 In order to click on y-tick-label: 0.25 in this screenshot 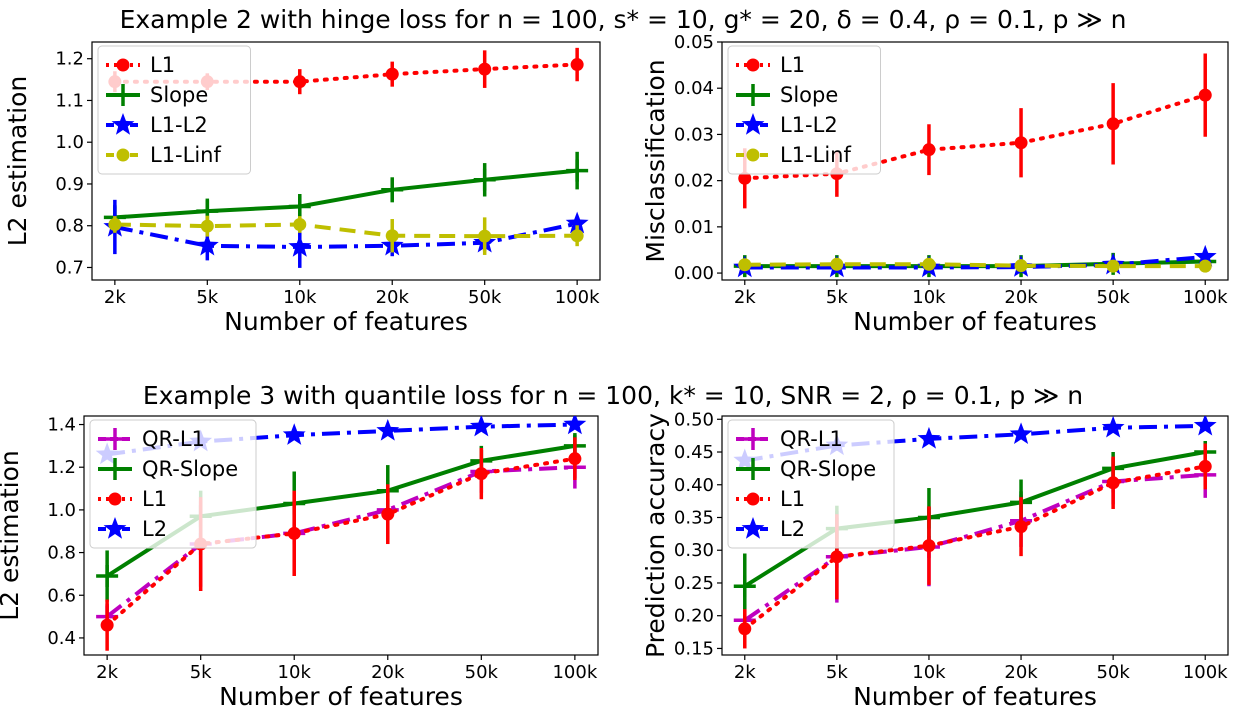, I will do `click(694, 583)`.